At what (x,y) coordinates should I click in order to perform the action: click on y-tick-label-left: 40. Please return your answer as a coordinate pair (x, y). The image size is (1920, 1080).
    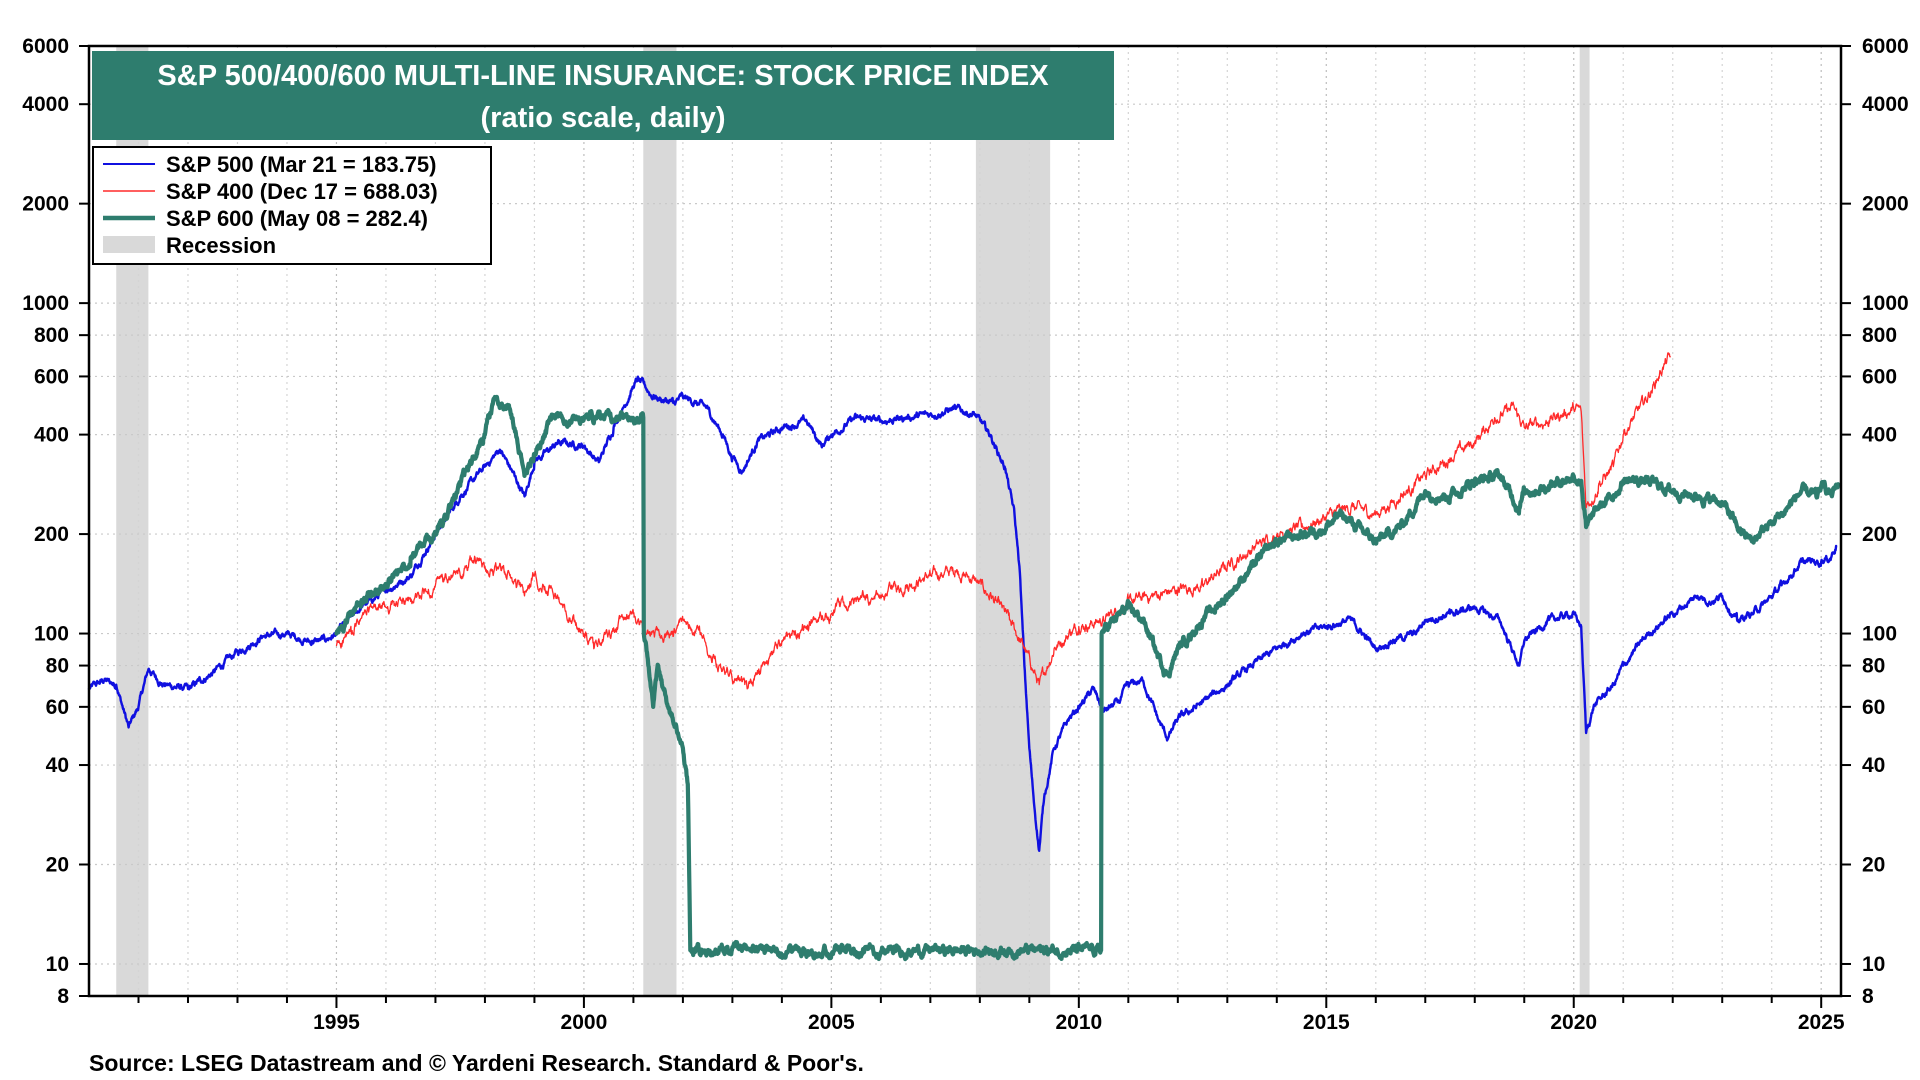
    Looking at the image, I should click on (57, 765).